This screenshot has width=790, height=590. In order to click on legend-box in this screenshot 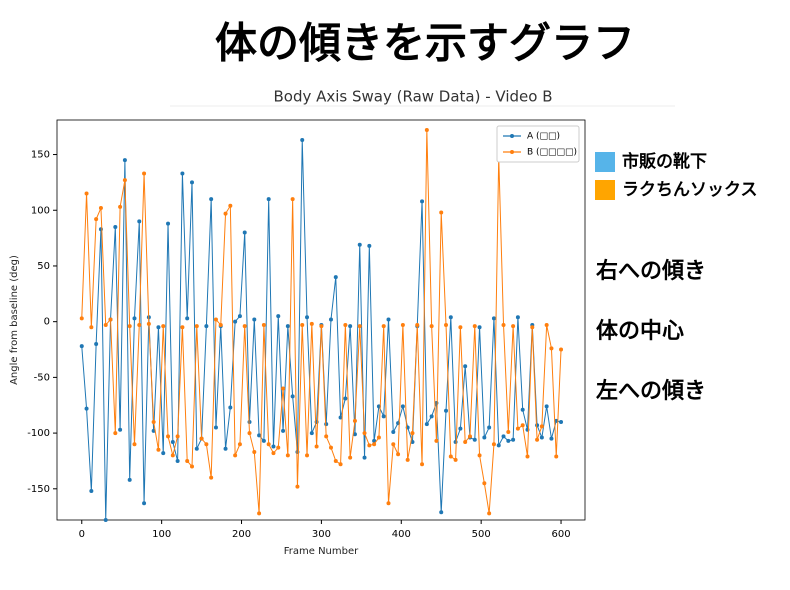, I will do `click(538, 144)`.